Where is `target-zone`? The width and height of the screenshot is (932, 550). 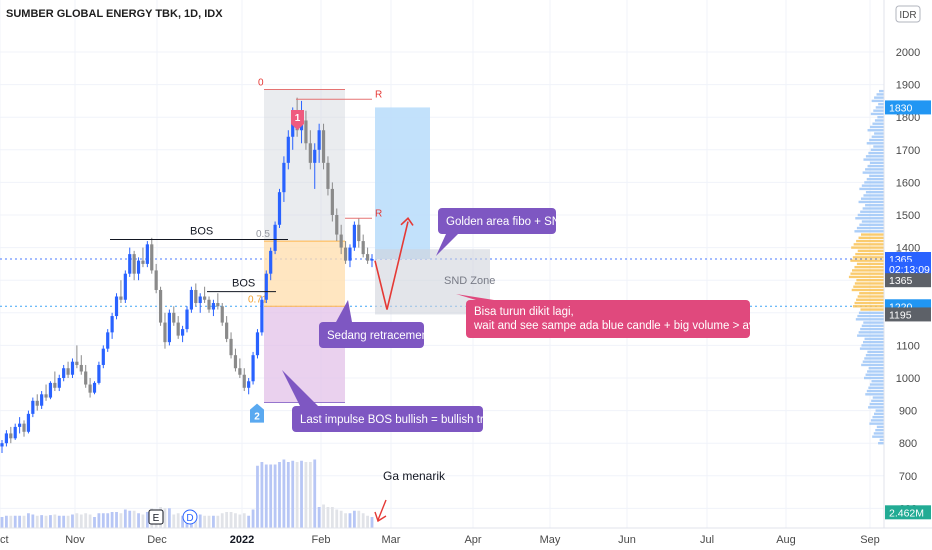
target-zone is located at coordinates (402, 183).